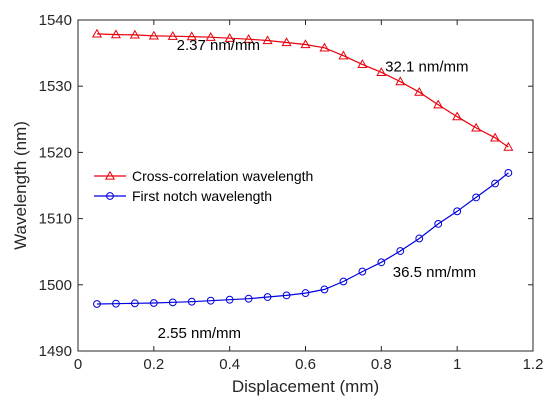 The width and height of the screenshot is (550, 411). I want to click on x-axis-title: Displacement (mm), so click(305, 386).